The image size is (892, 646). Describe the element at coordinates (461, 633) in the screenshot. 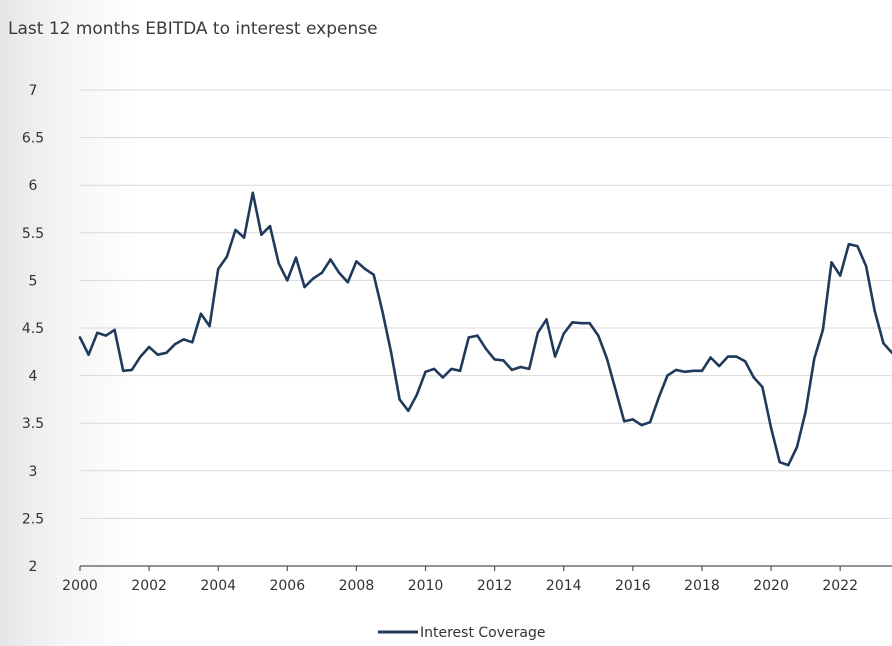

I see `legend: Interest Coverage` at that location.